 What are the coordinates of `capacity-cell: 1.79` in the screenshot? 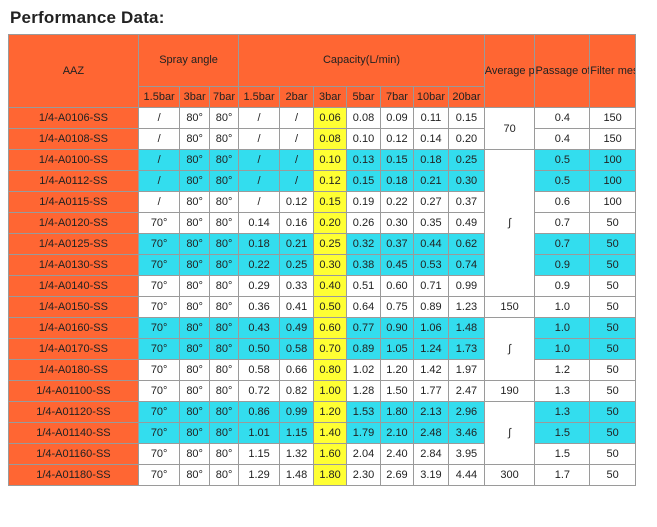 It's located at (363, 433).